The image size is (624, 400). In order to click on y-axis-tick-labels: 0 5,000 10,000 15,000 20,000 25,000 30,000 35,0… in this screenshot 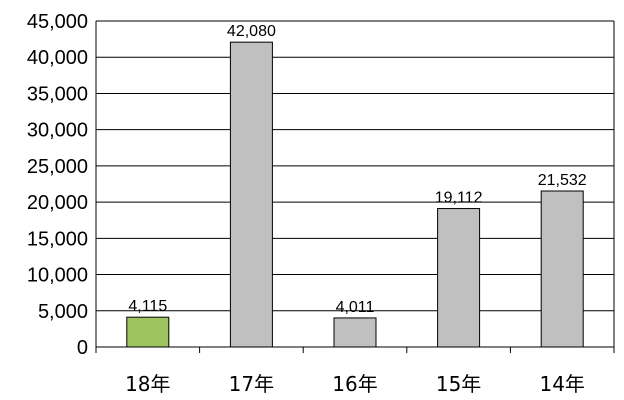, I will do `click(57, 185)`.